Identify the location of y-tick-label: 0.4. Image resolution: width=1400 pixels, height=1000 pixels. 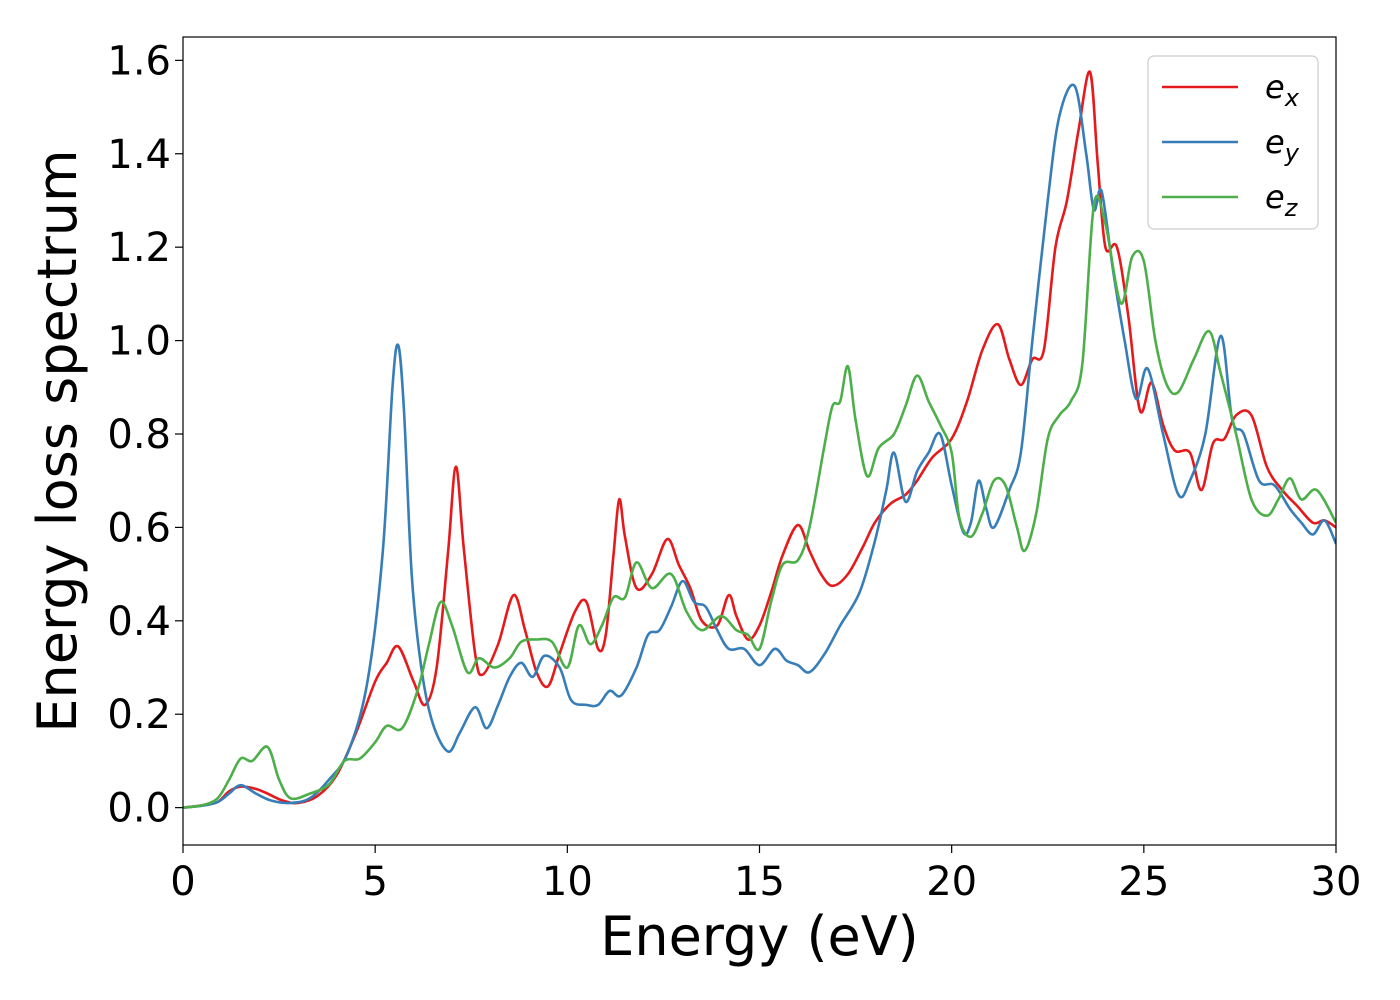
(139, 622).